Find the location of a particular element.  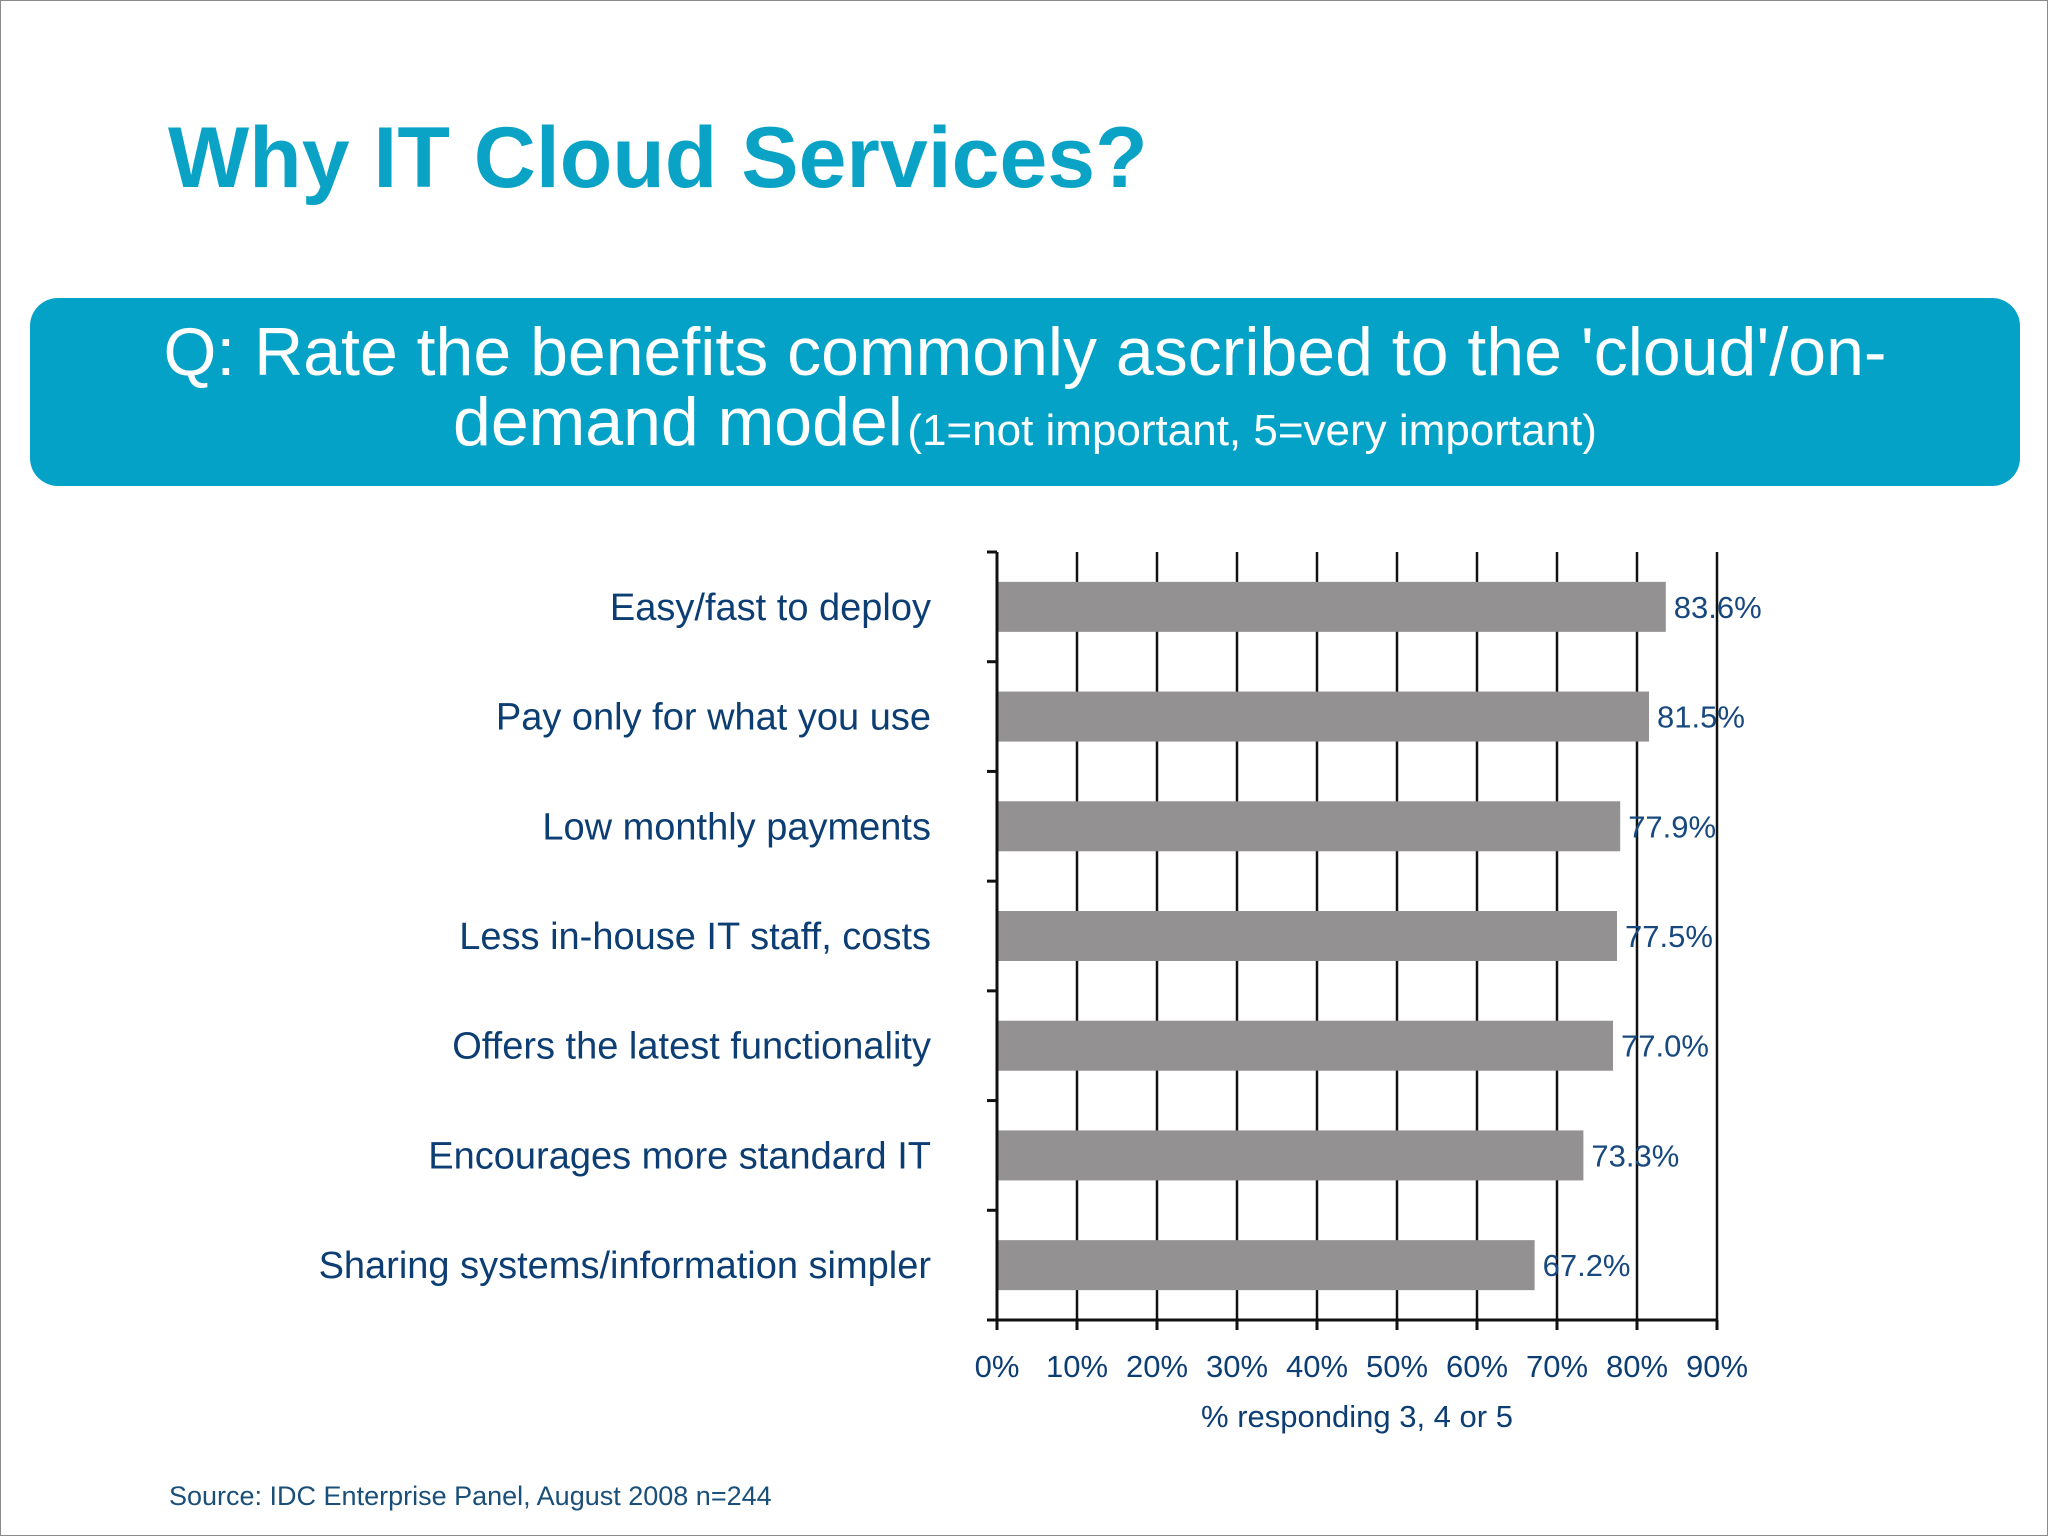

x-tick-label: 0% is located at coordinates (997, 1366).